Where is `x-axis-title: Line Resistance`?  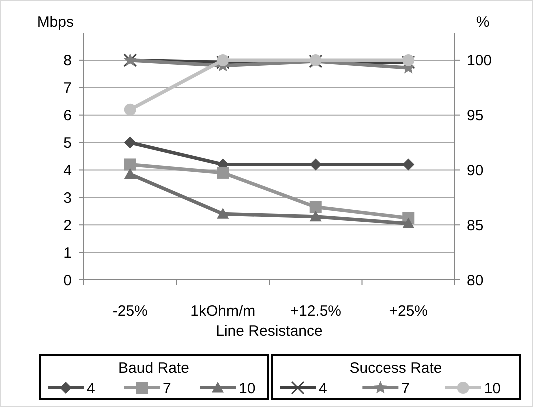 x-axis-title: Line Resistance is located at coordinates (269, 331).